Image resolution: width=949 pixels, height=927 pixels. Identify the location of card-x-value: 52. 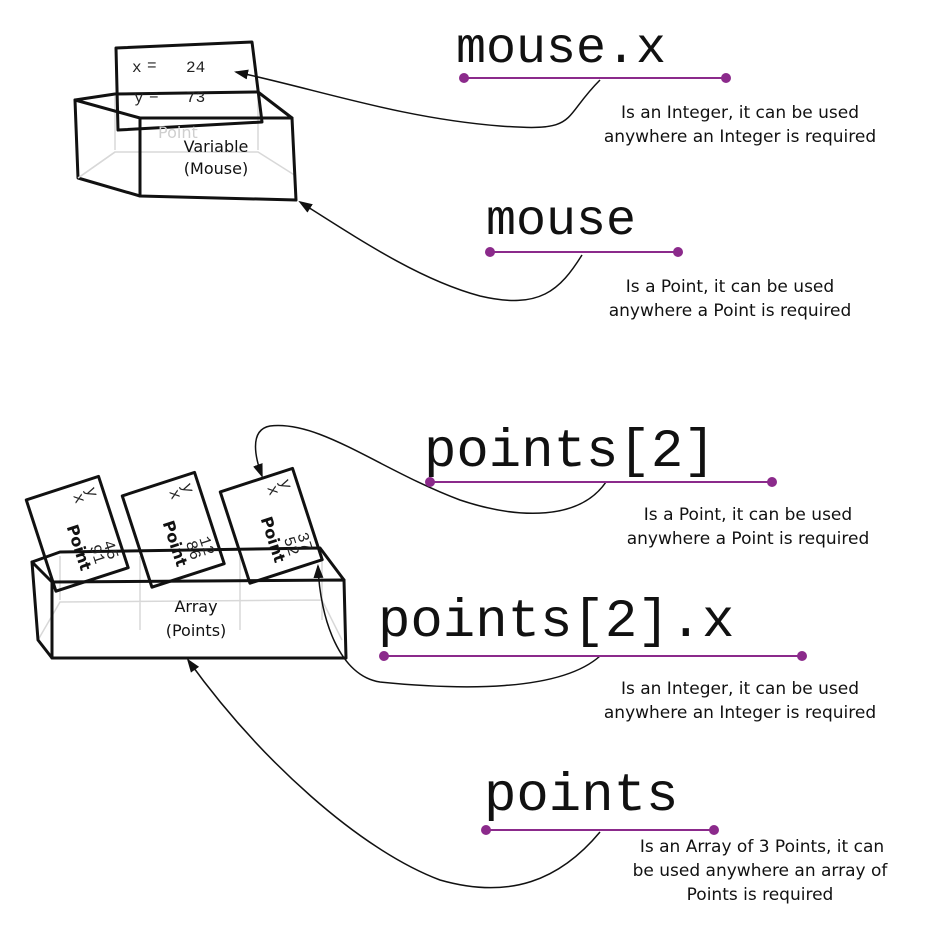
(290, 547).